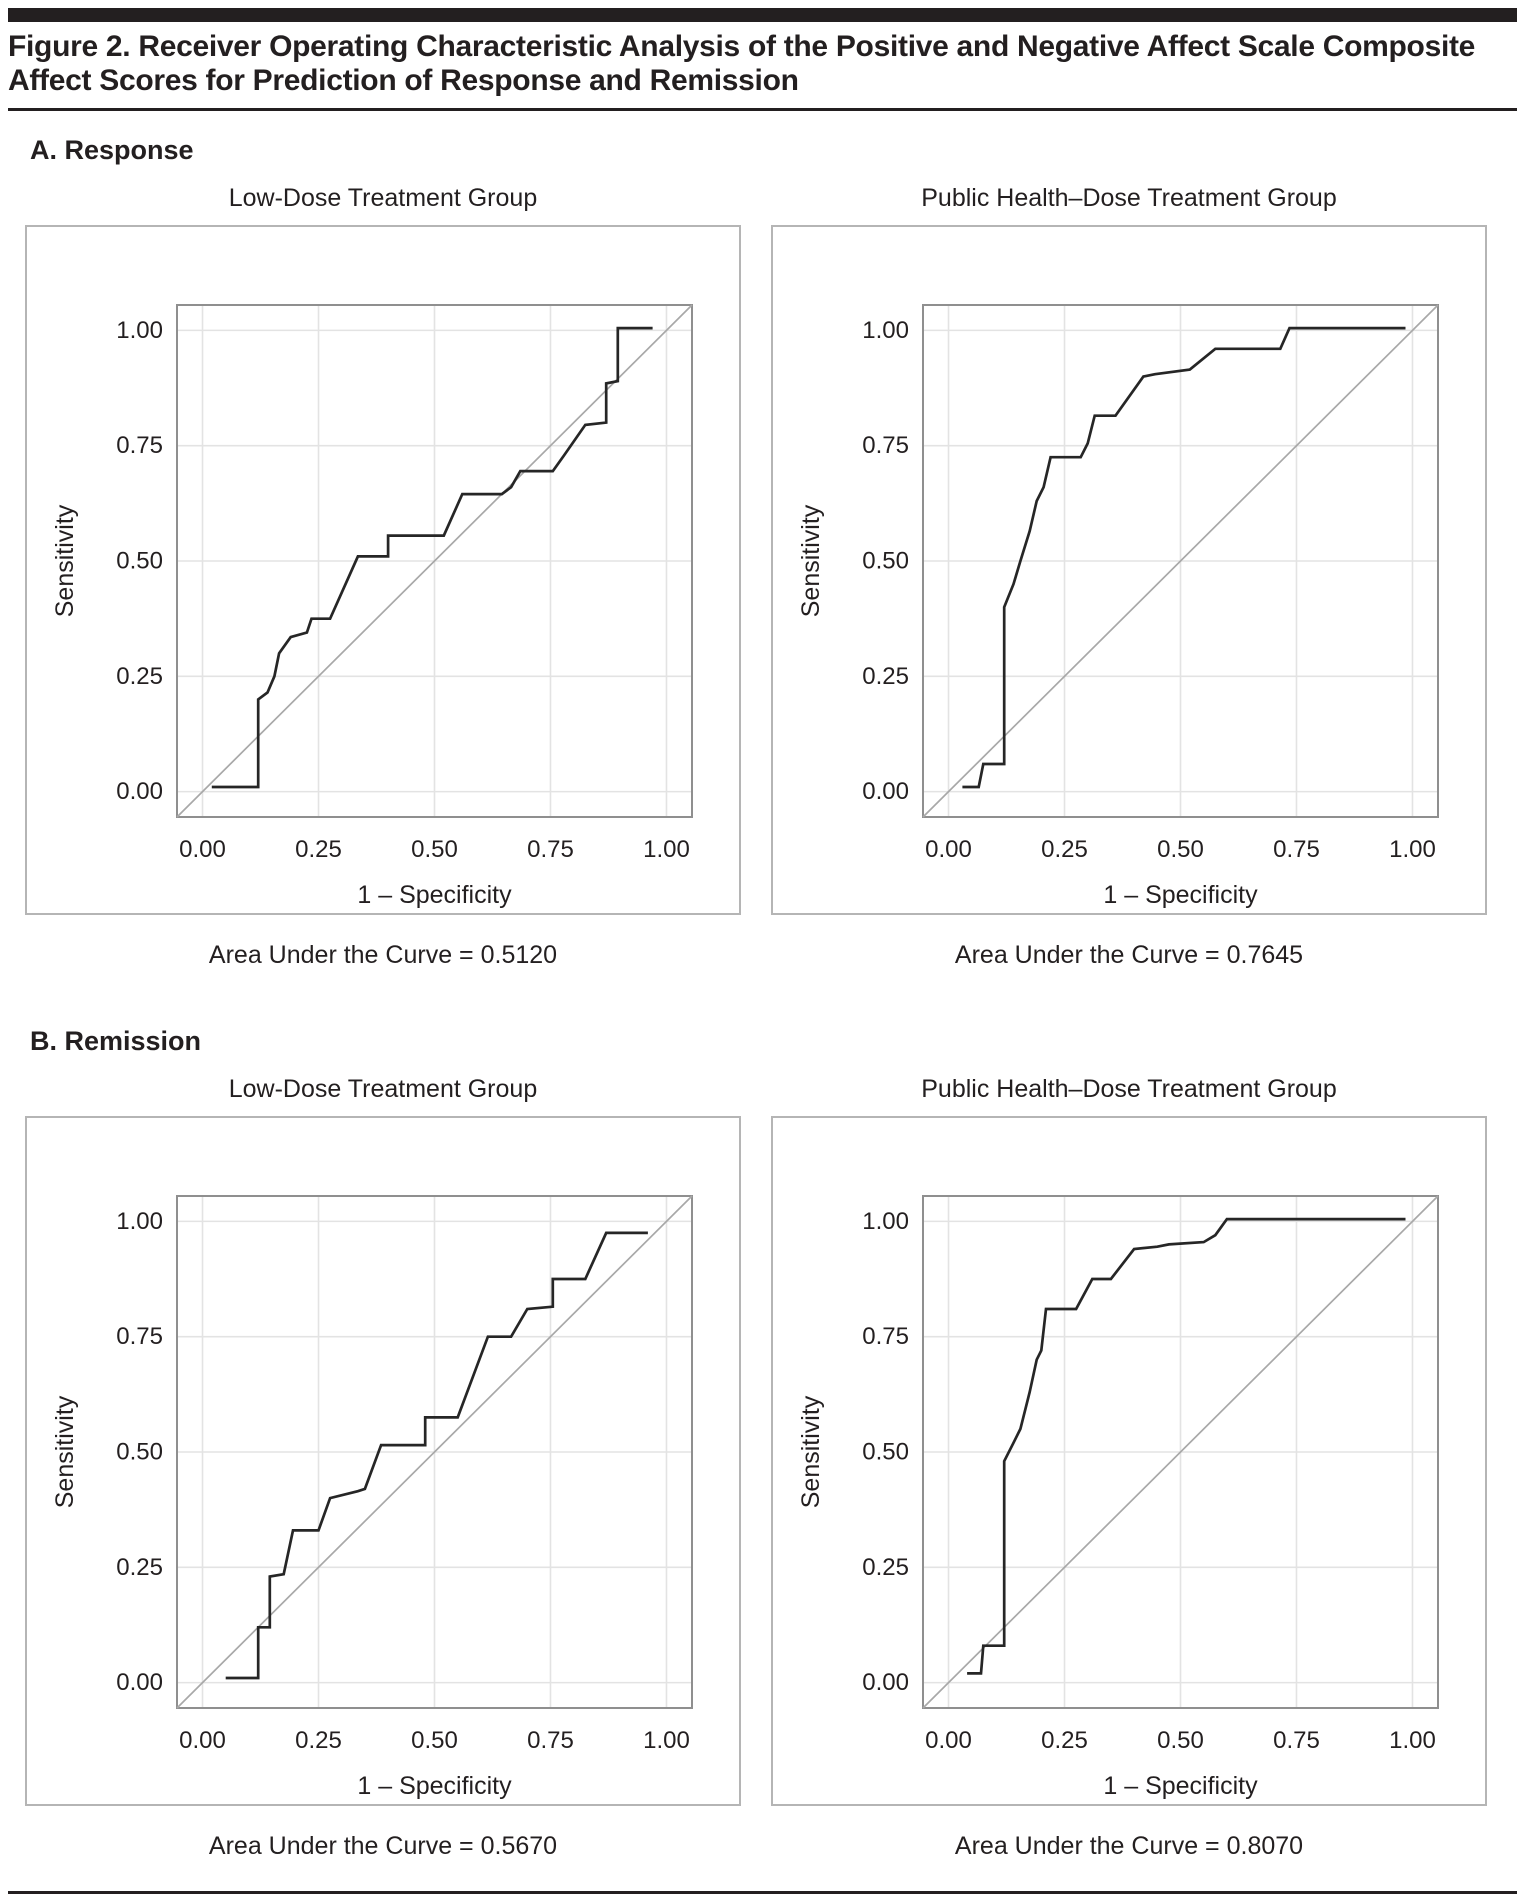  What do you see at coordinates (762, 15) in the screenshot?
I see `figure-top-rule` at bounding box center [762, 15].